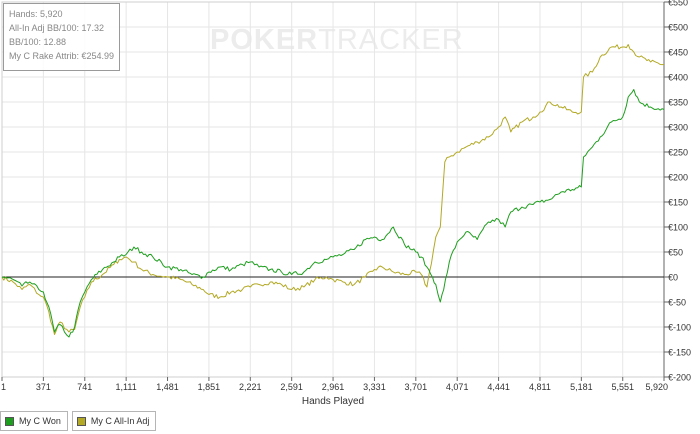 This screenshot has width=700, height=434. I want to click on y-tick-label: €450, so click(678, 53).